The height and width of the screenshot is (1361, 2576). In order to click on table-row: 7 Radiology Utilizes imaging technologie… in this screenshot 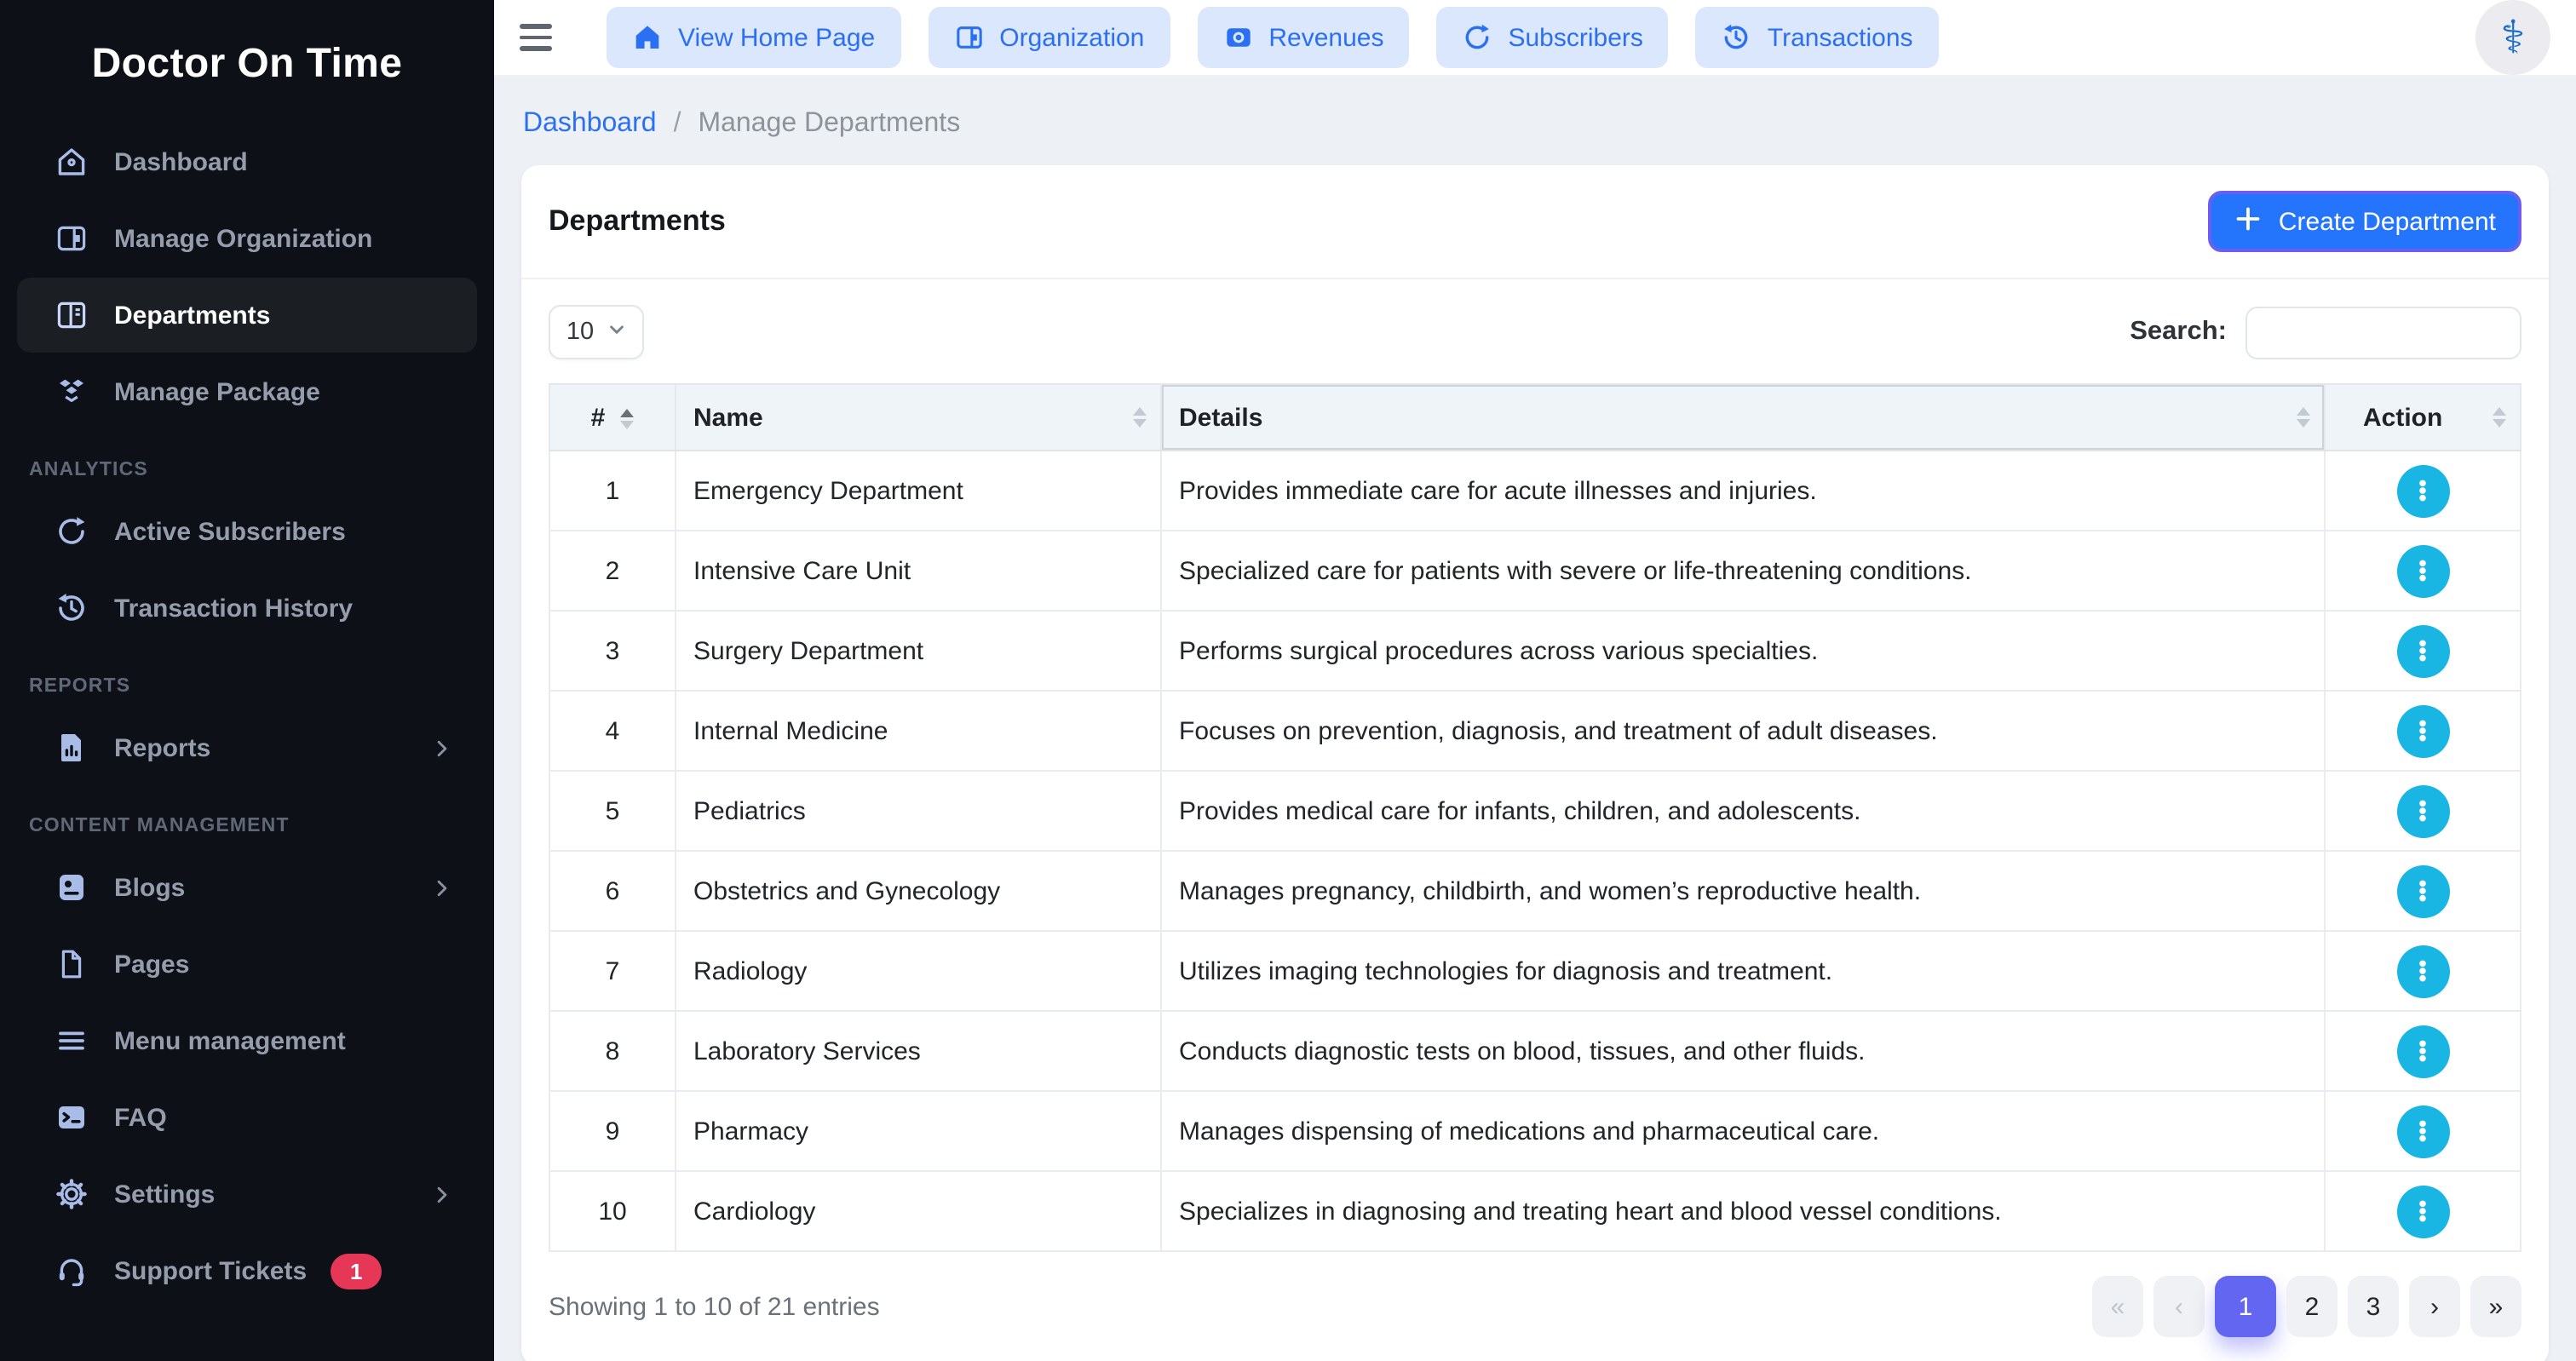, I will do `click(1535, 971)`.